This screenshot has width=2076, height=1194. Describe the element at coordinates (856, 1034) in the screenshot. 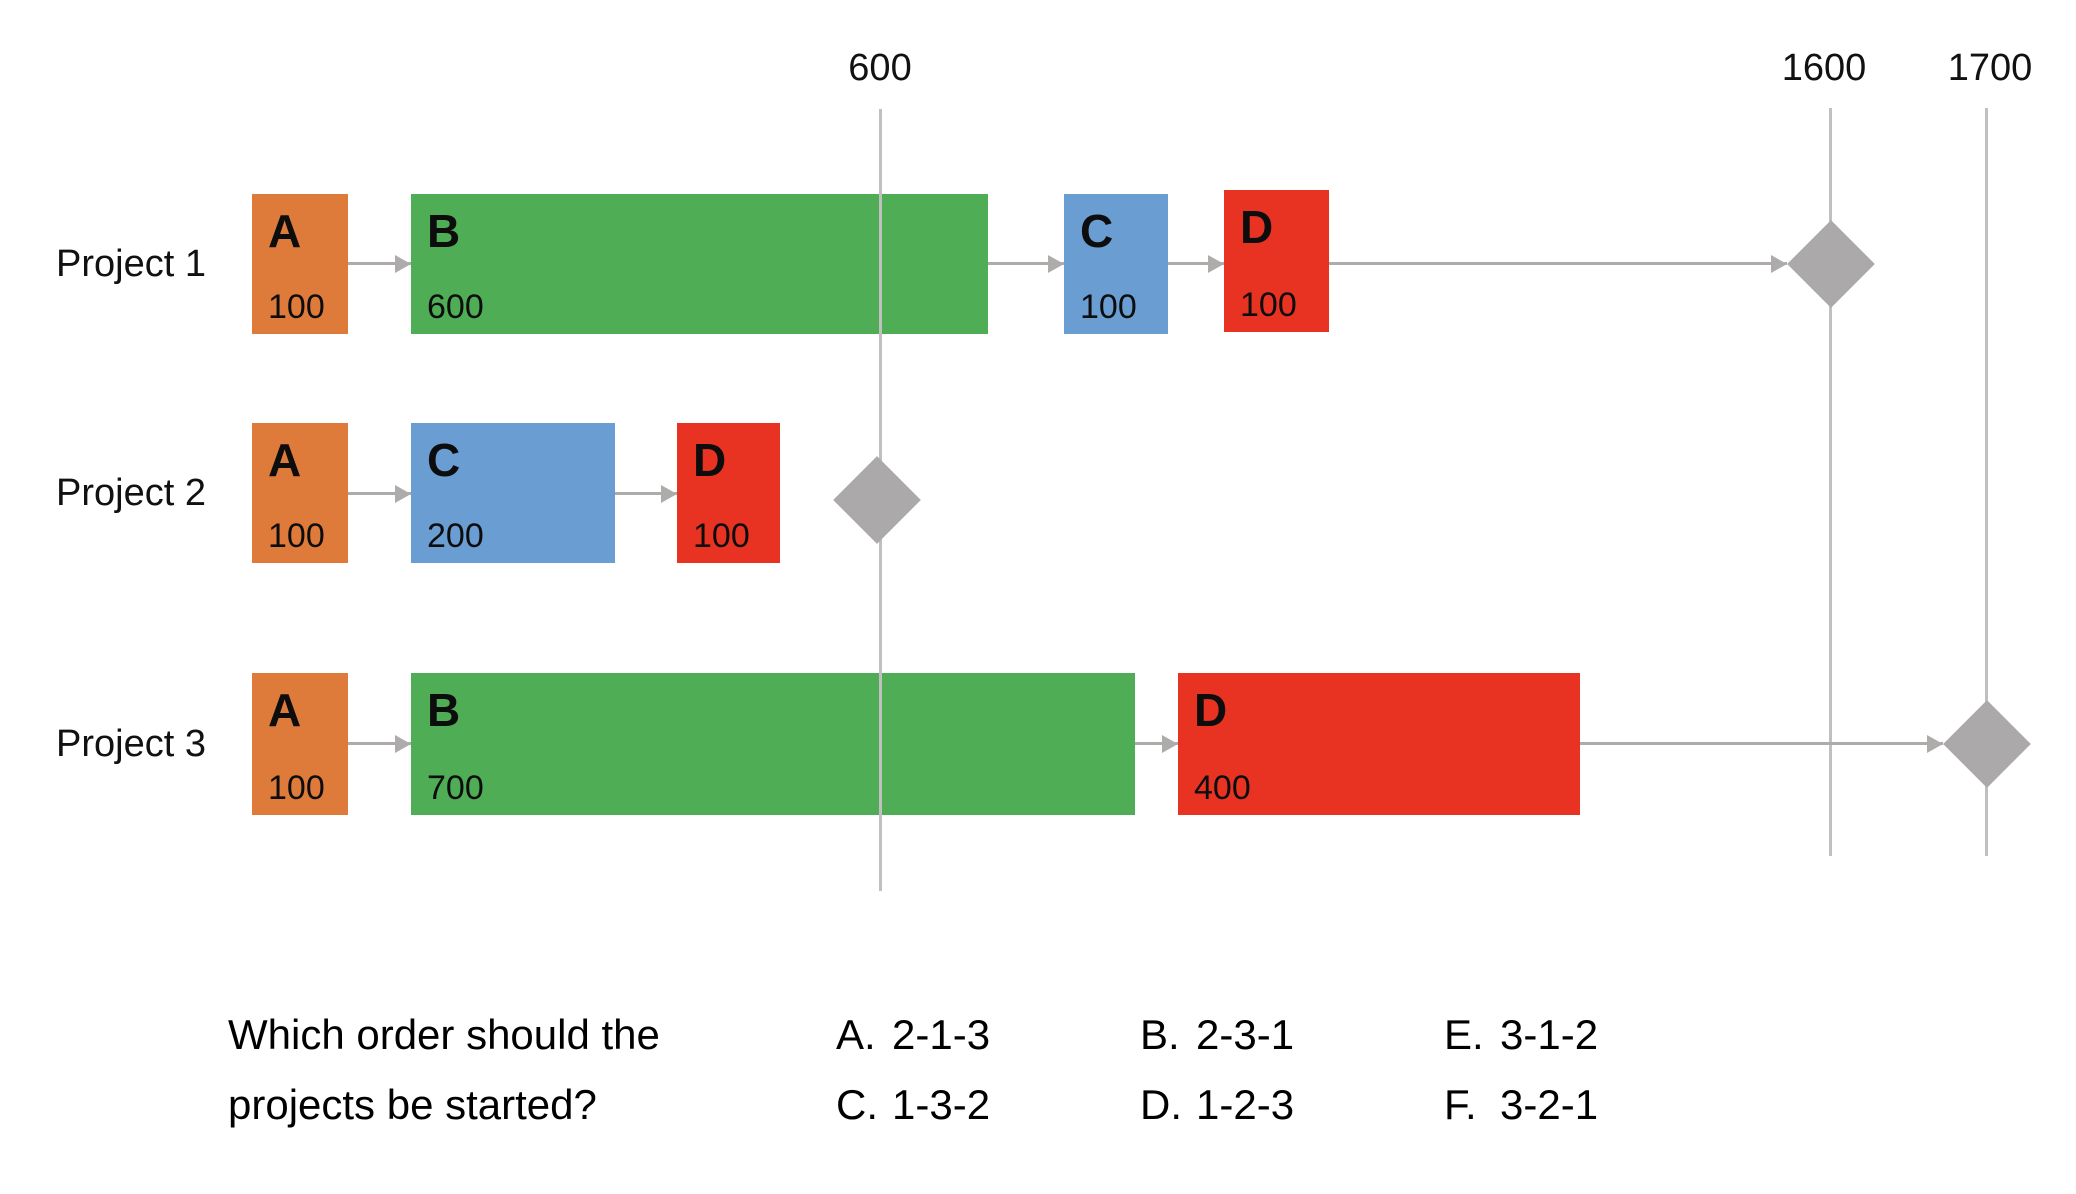

I see `answer-letter: A.` at that location.